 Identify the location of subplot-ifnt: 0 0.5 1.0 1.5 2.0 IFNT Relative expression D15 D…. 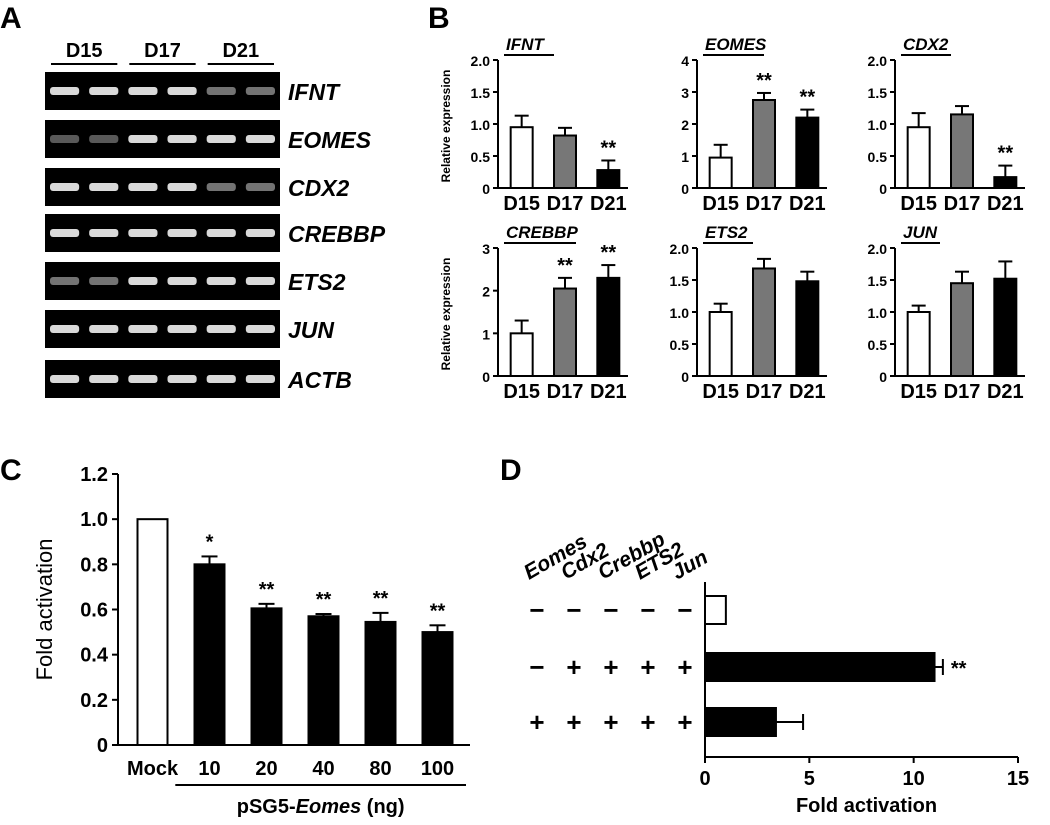
(533, 125).